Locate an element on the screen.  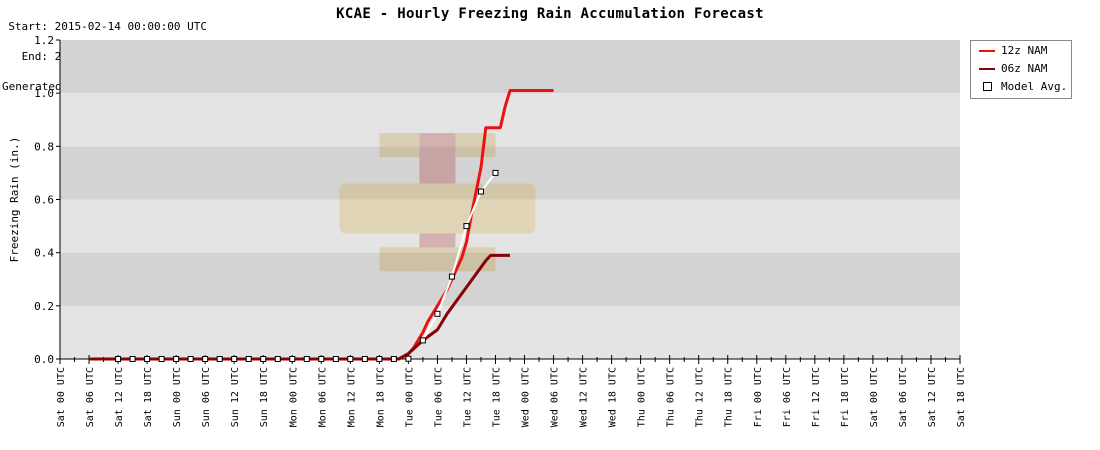
x-tick-label: Mon 18 UTC is located at coordinates (380, 397).